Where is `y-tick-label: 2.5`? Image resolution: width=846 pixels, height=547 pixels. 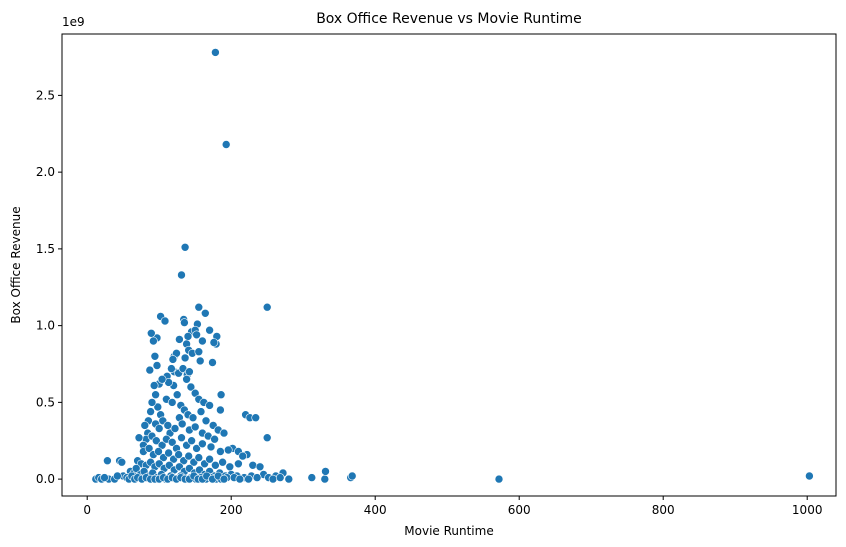
y-tick-label: 2.5 is located at coordinates (45, 95).